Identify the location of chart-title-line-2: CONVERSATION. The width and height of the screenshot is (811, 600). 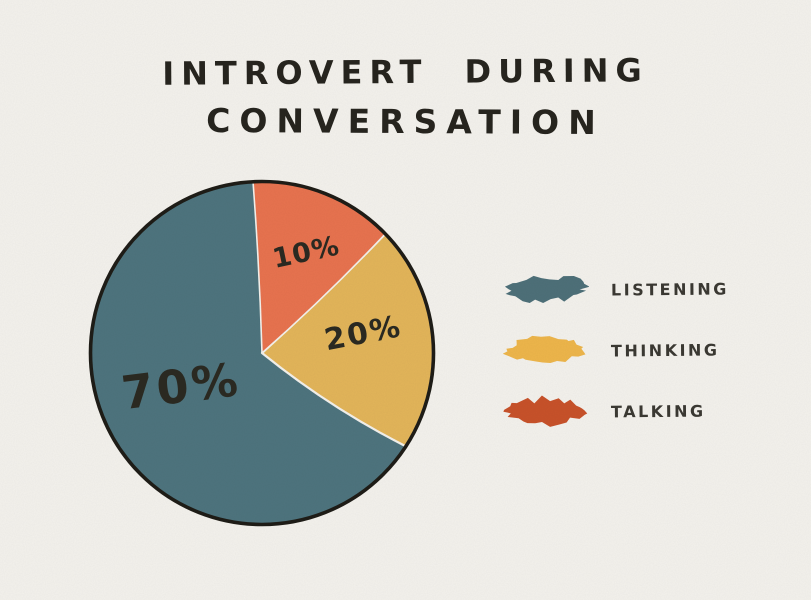
(405, 121).